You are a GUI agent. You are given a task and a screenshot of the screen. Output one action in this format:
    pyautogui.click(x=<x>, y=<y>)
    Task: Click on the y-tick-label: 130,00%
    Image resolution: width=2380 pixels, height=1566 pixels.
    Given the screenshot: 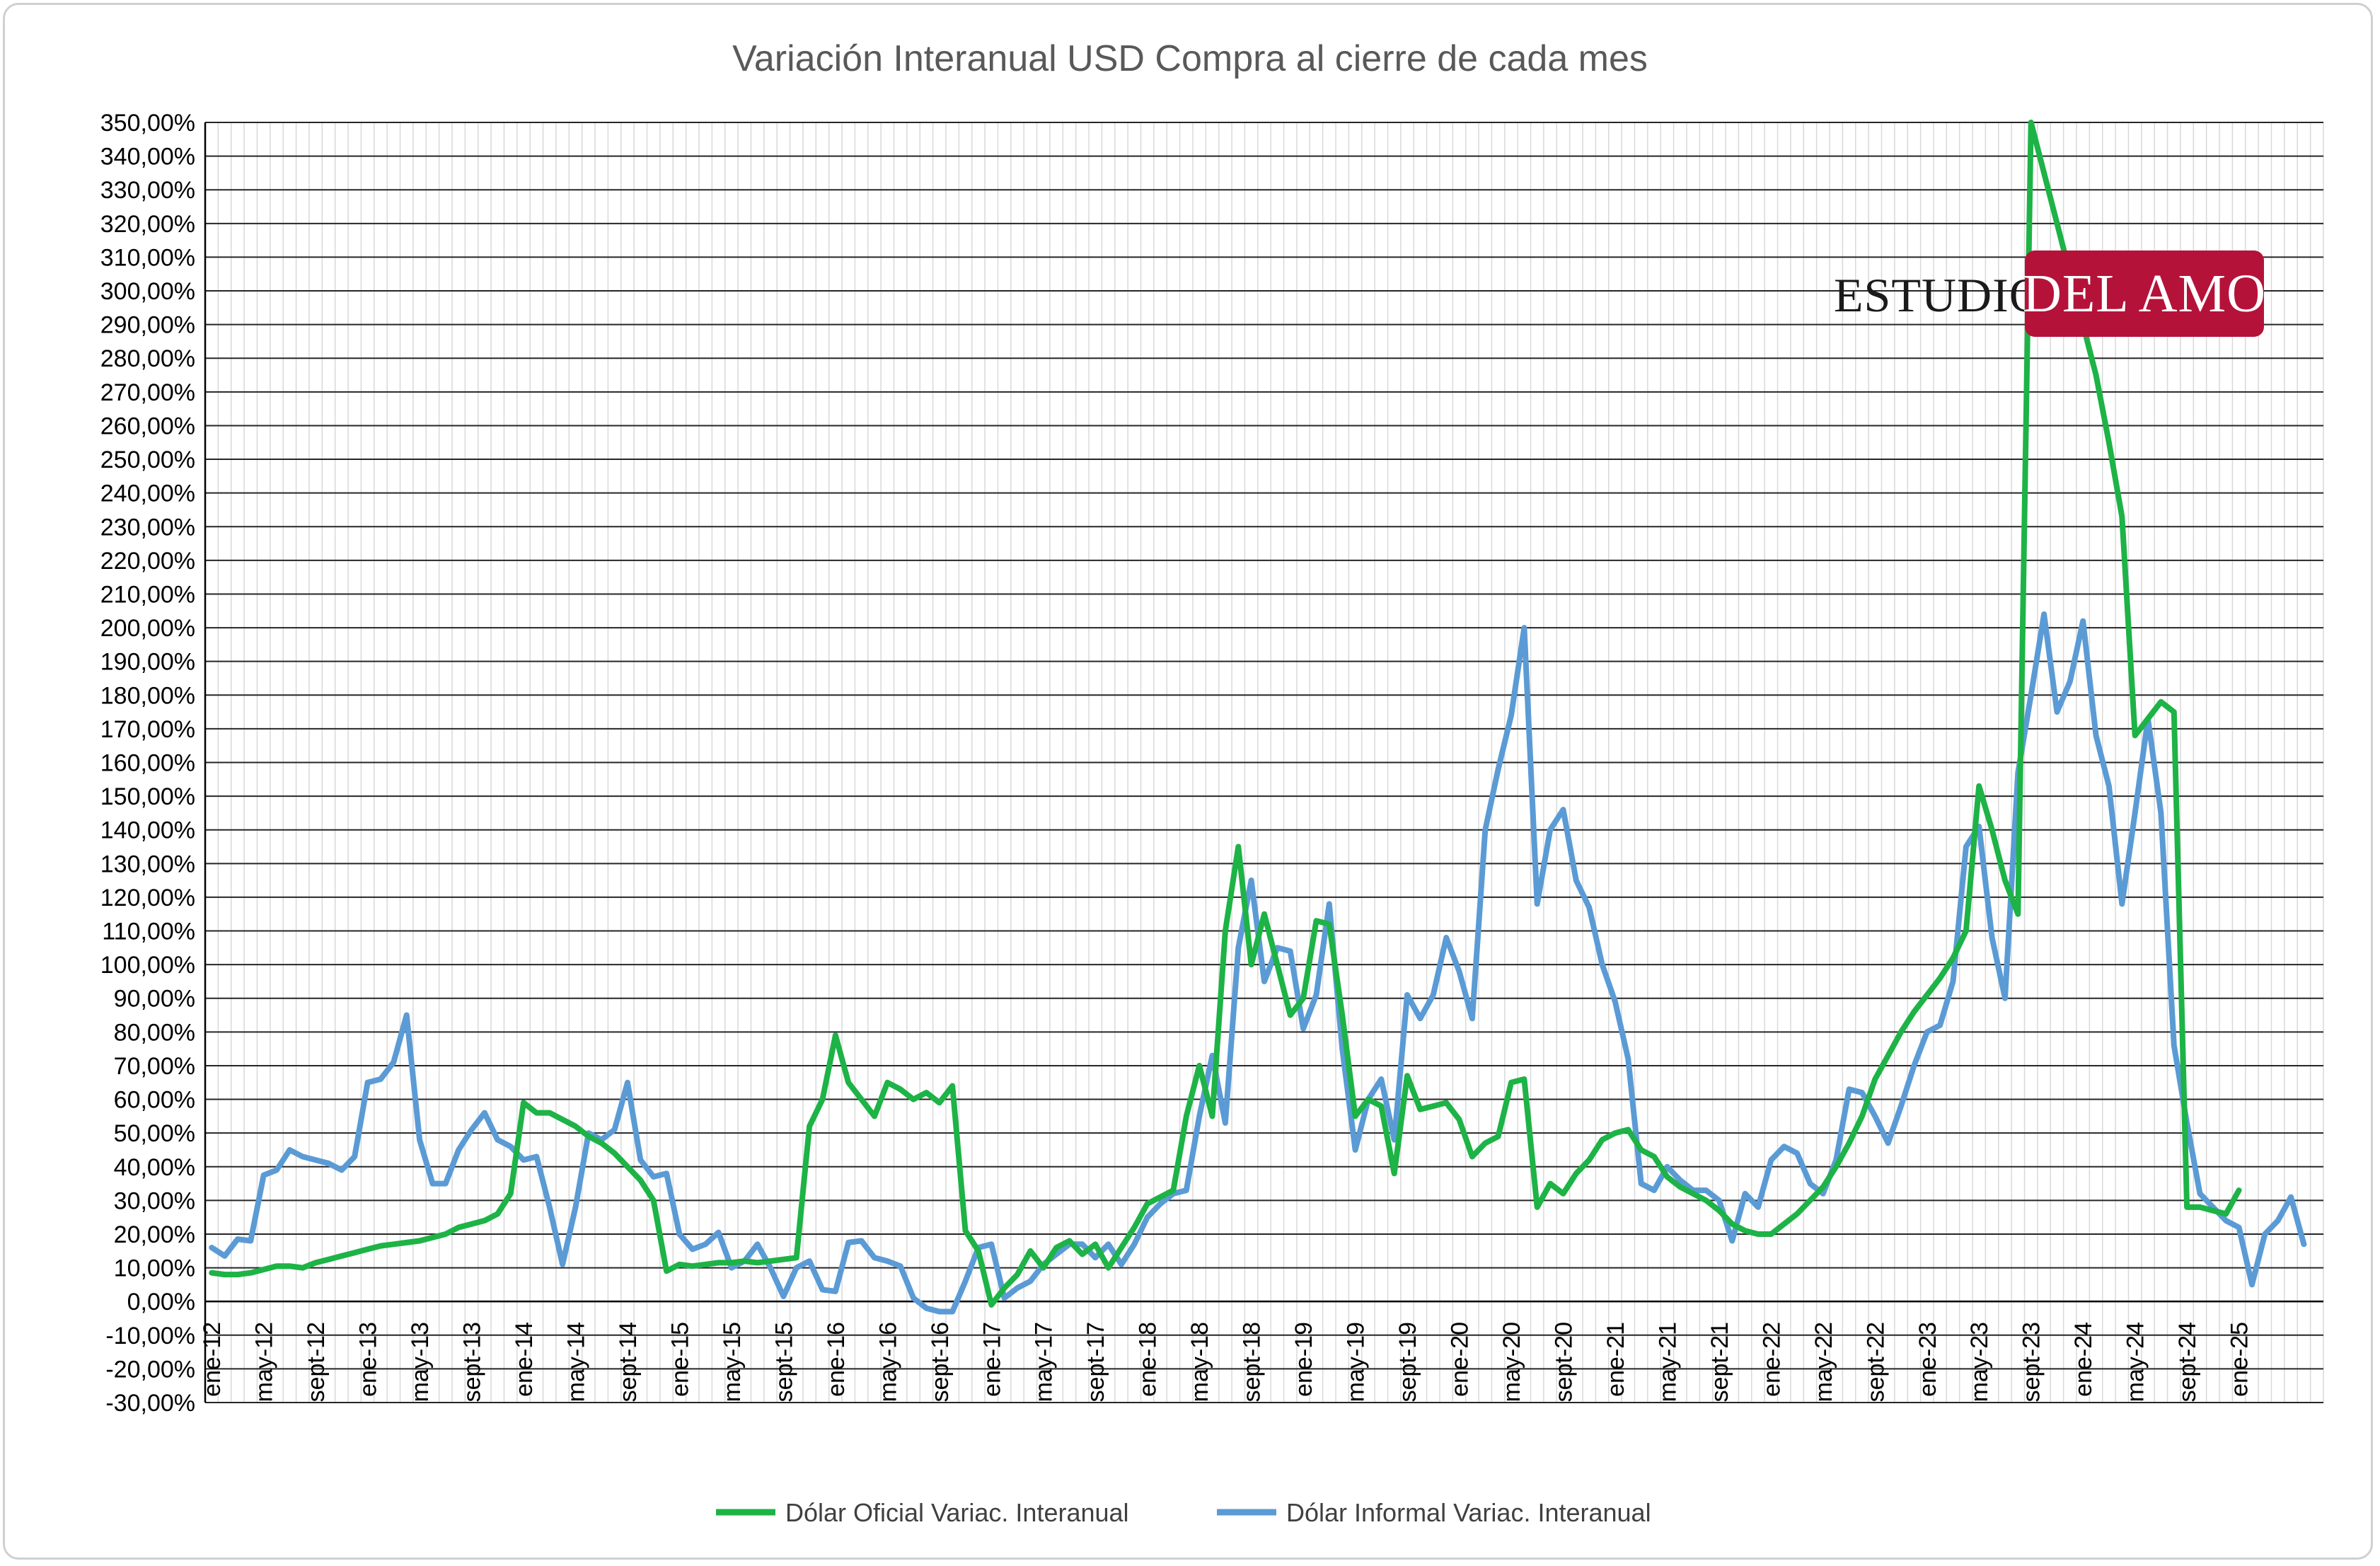 What is the action you would take?
    pyautogui.click(x=147, y=864)
    